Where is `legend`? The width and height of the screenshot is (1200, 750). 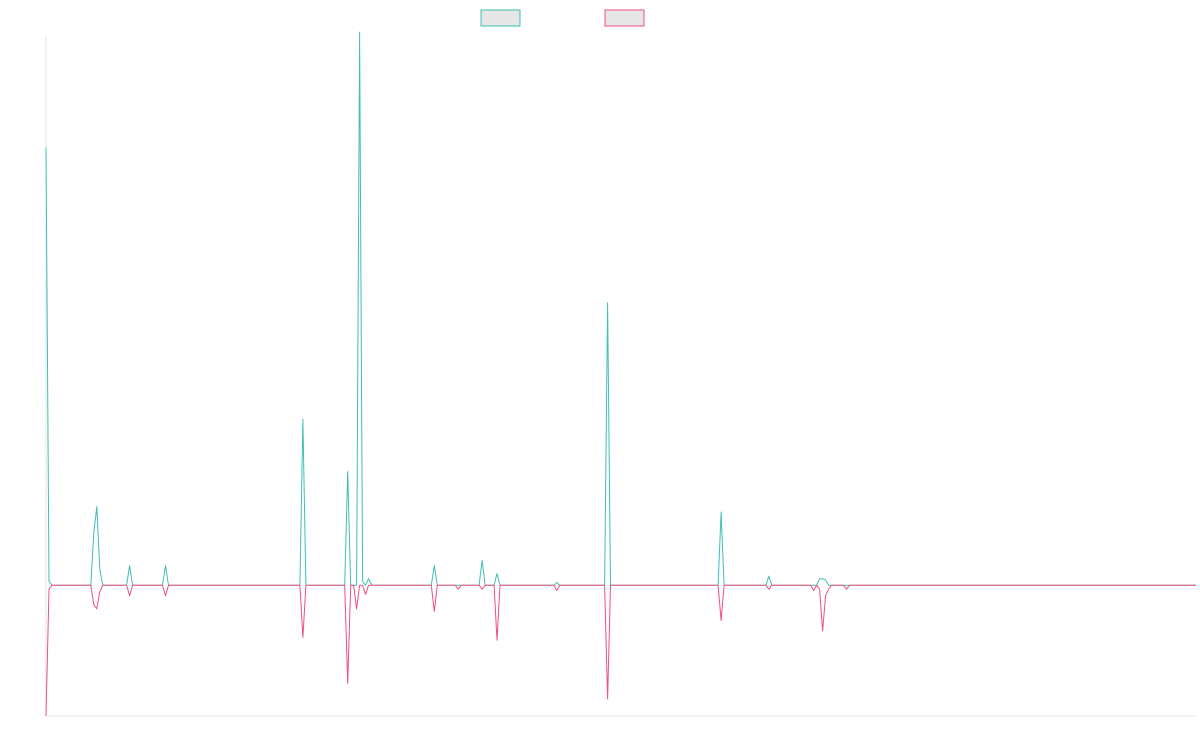 legend is located at coordinates (562, 18).